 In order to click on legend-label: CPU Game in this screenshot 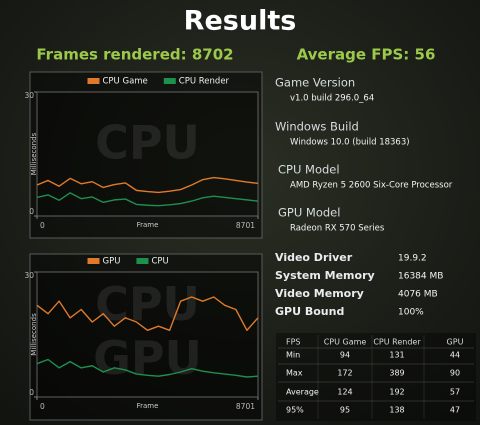, I will do `click(125, 82)`.